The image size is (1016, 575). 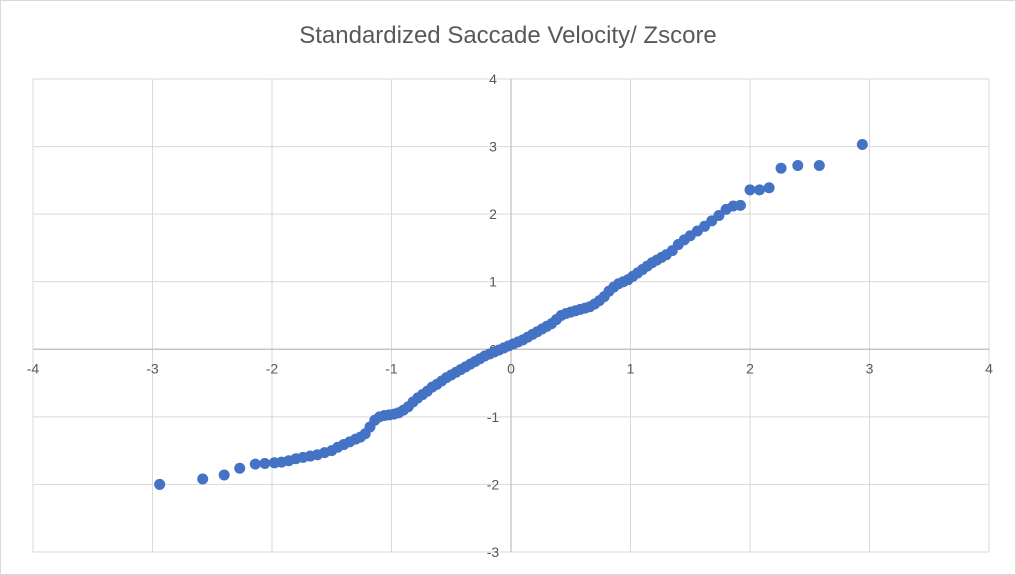 What do you see at coordinates (493, 147) in the screenshot?
I see `y-tick-label: 3` at bounding box center [493, 147].